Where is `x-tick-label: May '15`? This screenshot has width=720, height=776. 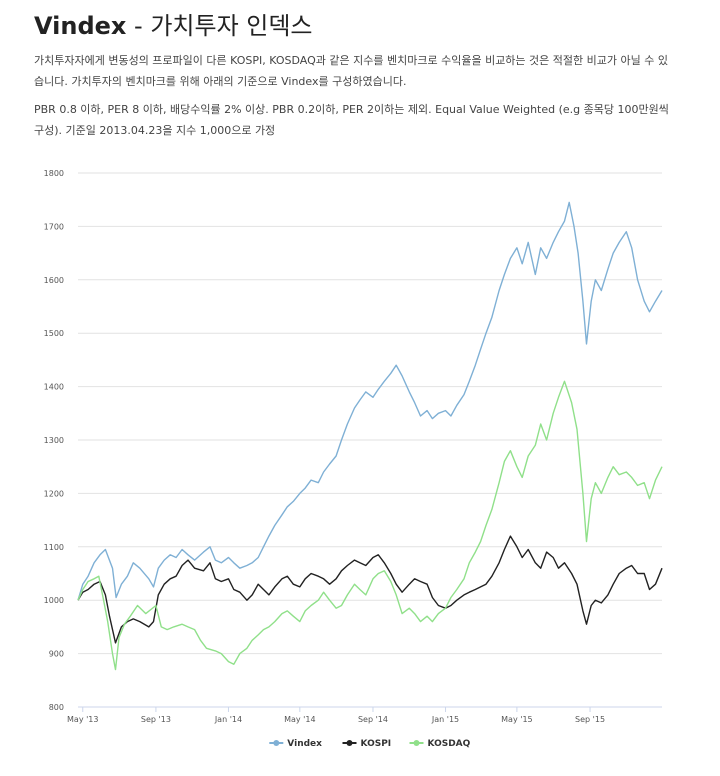
x-tick-label: May '15 is located at coordinates (516, 719).